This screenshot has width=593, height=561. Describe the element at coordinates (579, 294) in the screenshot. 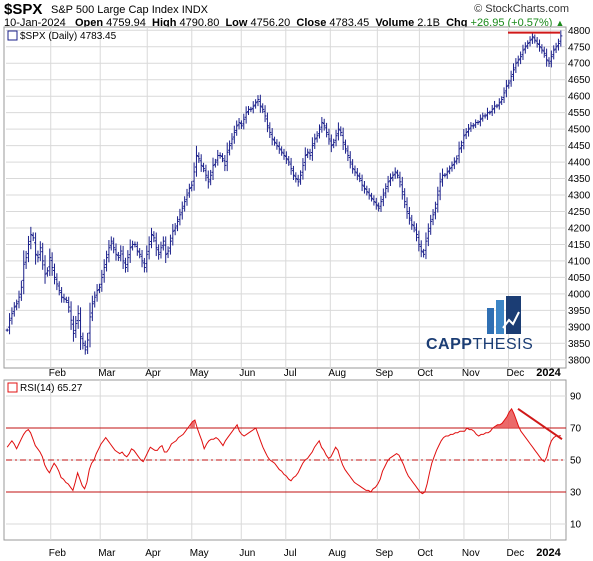

I see `price-y-tick-label: 4000` at that location.